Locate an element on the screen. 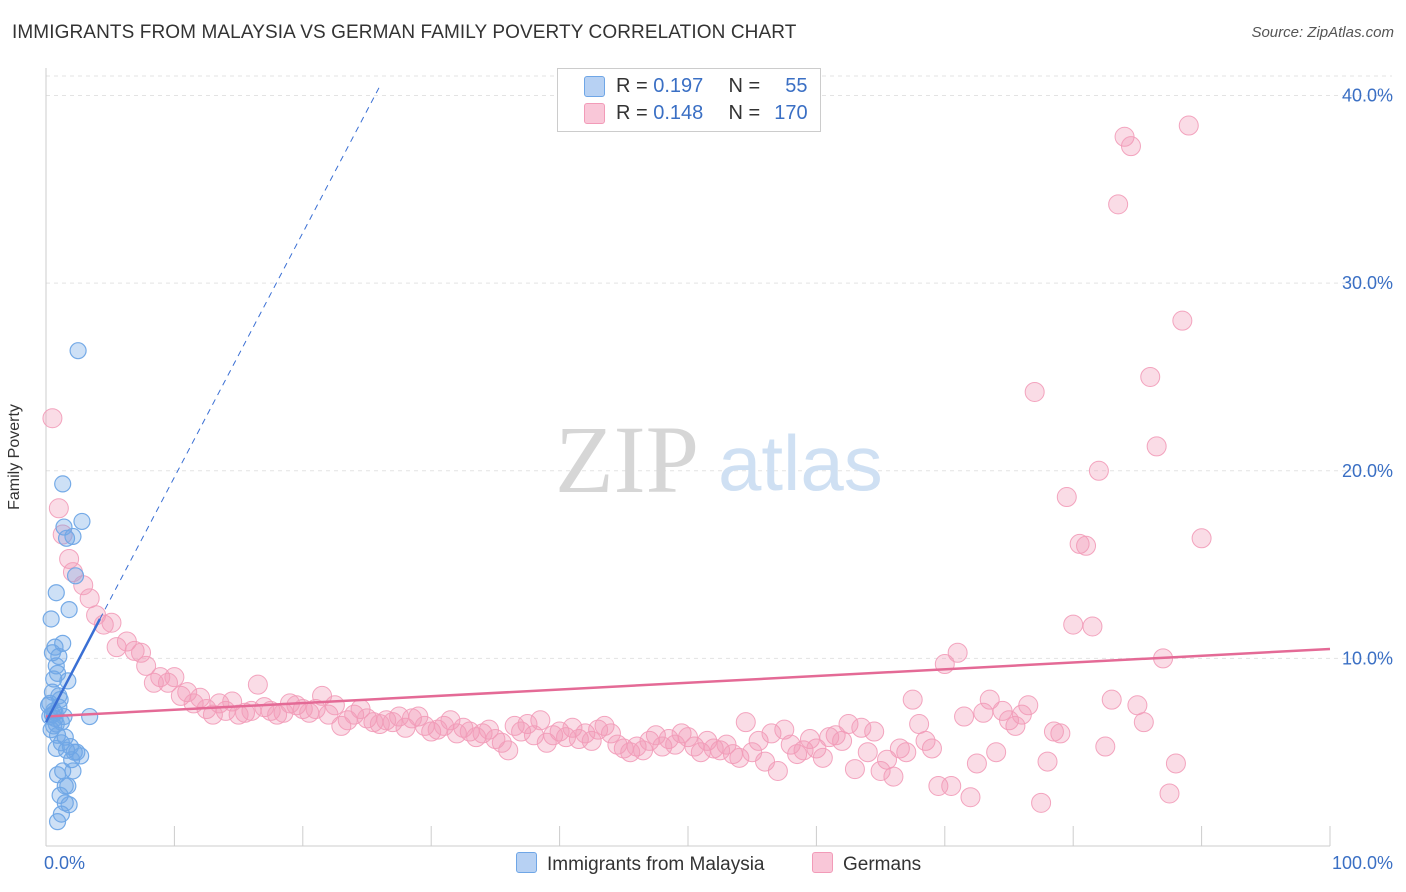  series-malaysia-points is located at coordinates (69, 586).